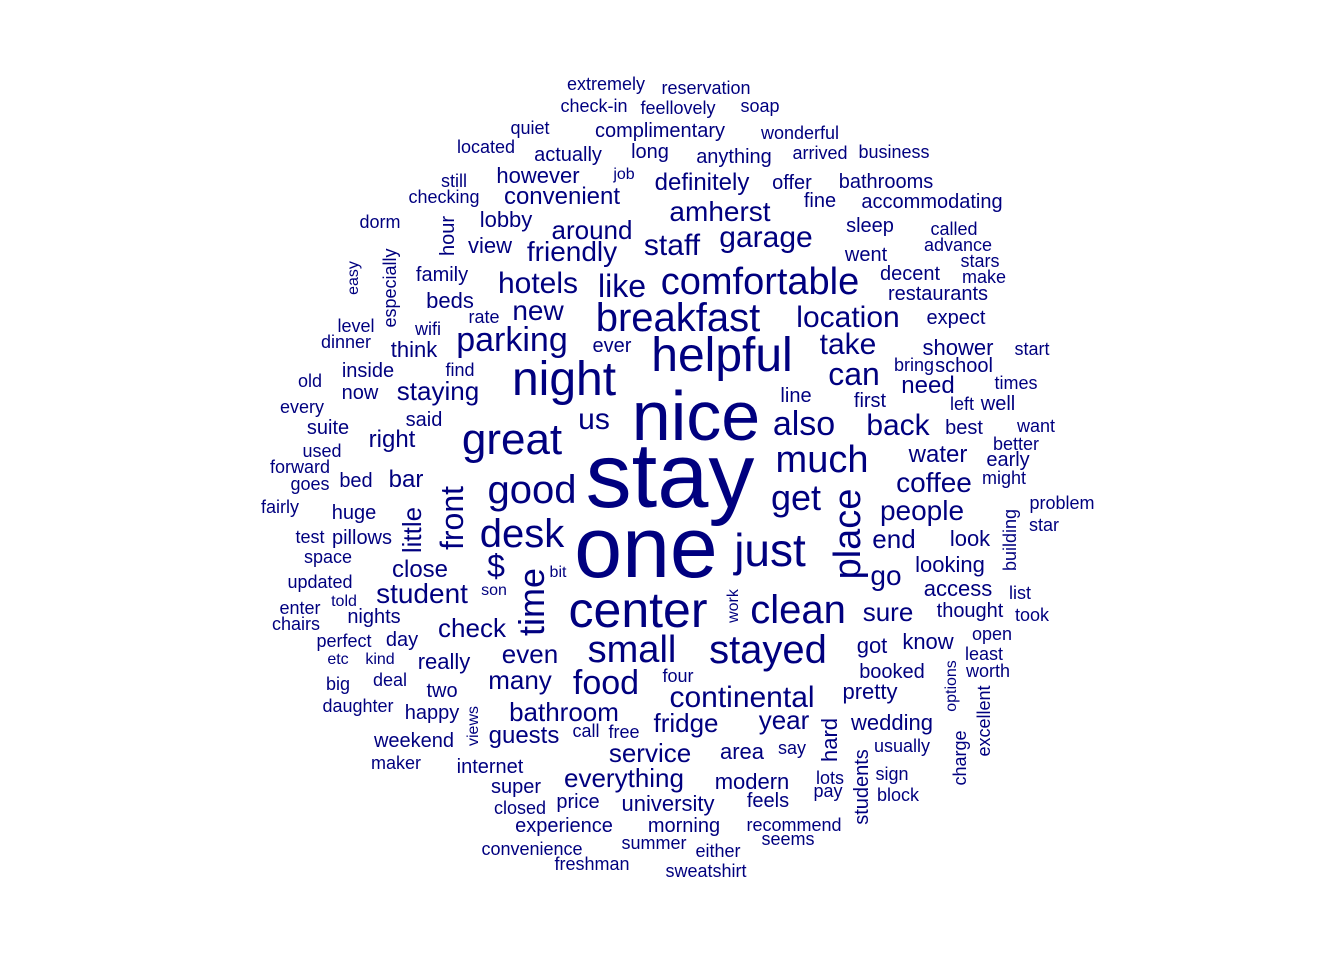 This screenshot has width=1344, height=960. I want to click on word-69: pretty, so click(870, 691).